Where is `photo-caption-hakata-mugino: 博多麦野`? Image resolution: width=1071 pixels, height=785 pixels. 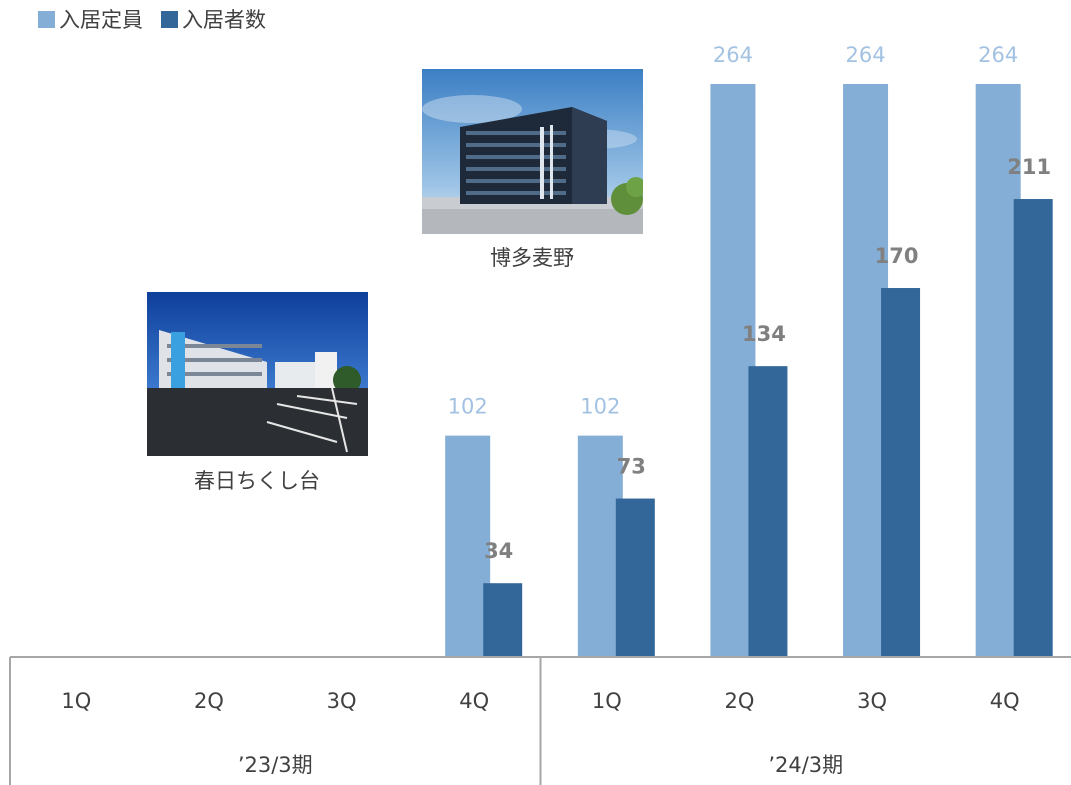 photo-caption-hakata-mugino: 博多麦野 is located at coordinates (532, 258).